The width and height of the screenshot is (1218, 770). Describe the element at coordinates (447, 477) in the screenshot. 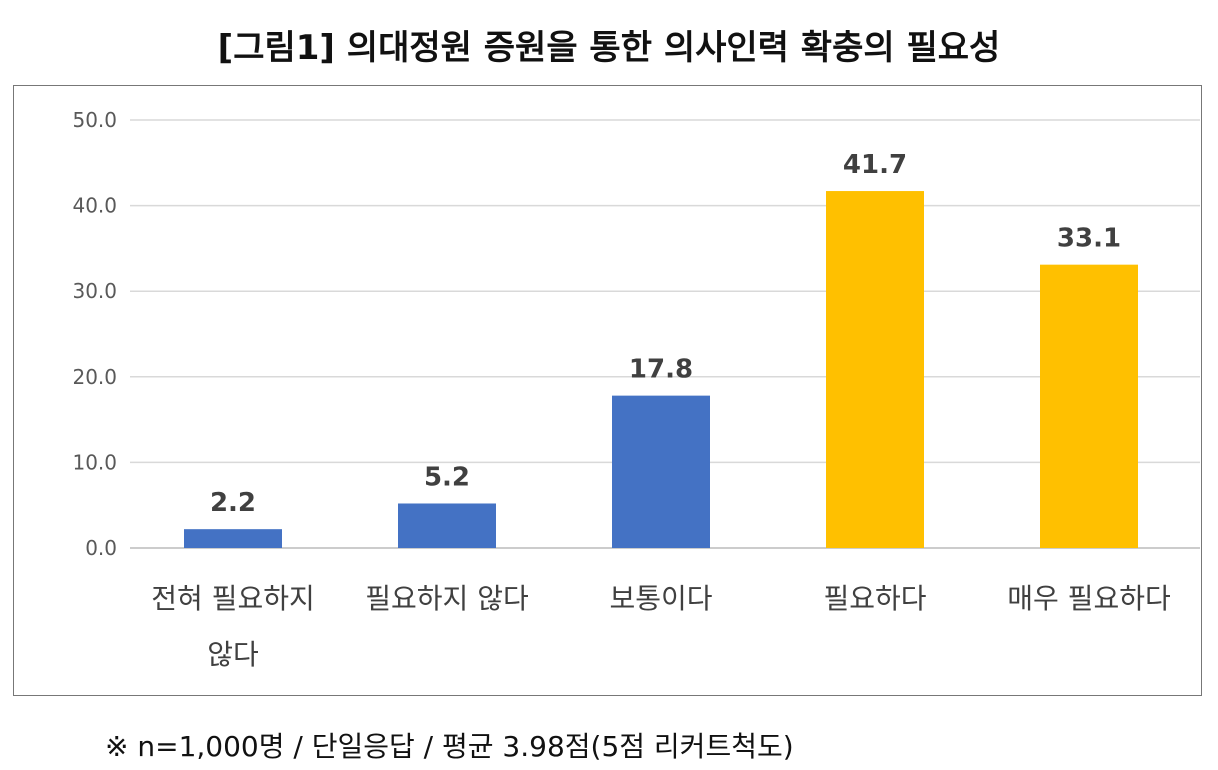

I see `data-label: 5.2` at that location.